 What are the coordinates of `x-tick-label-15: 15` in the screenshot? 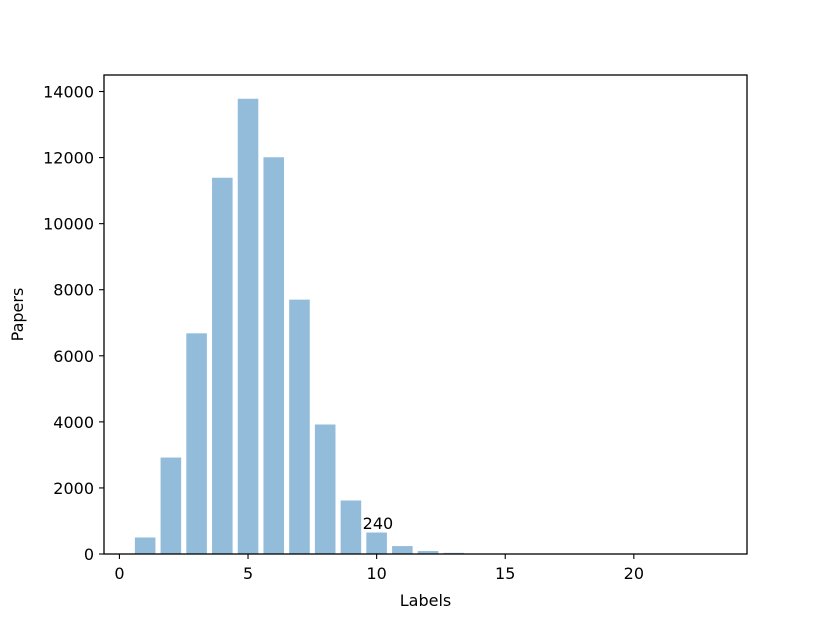 It's located at (505, 573).